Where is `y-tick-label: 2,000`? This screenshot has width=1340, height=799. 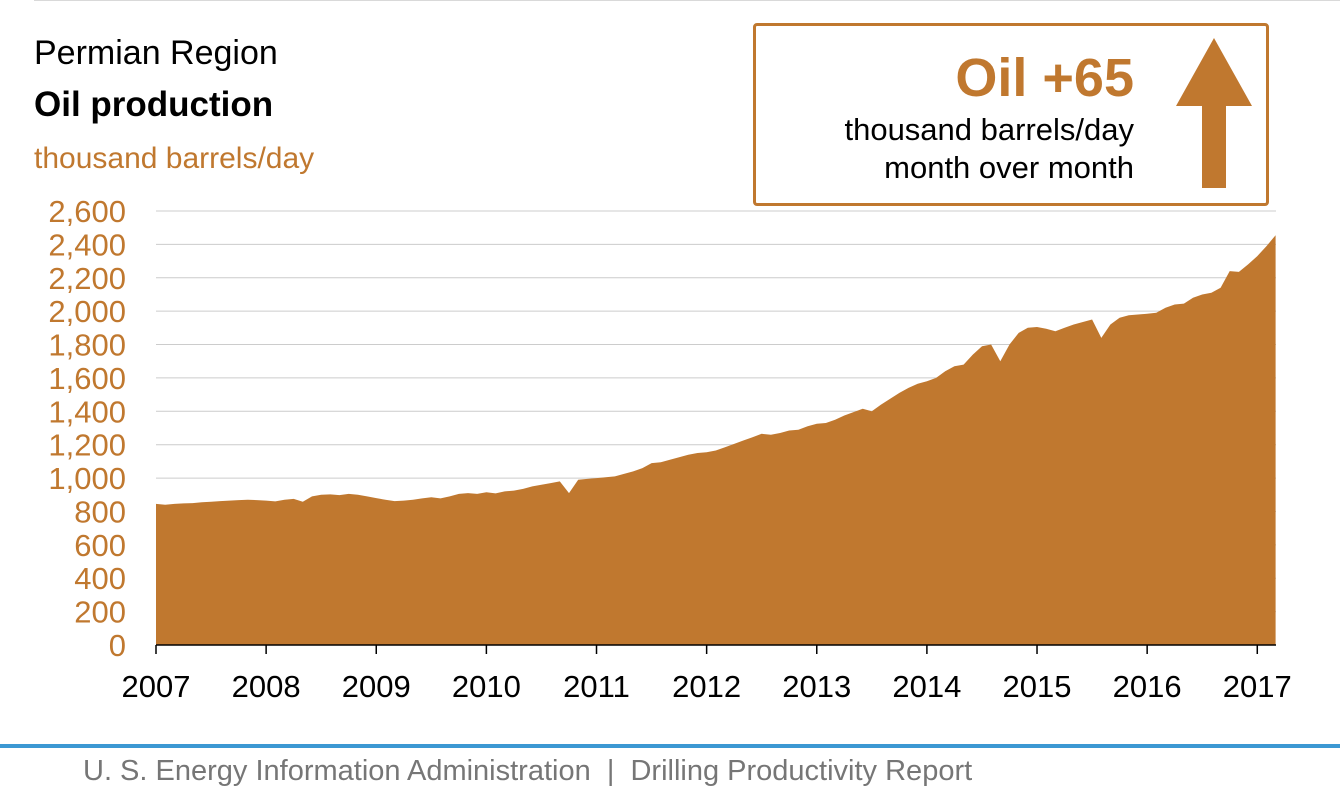 y-tick-label: 2,000 is located at coordinates (87, 311).